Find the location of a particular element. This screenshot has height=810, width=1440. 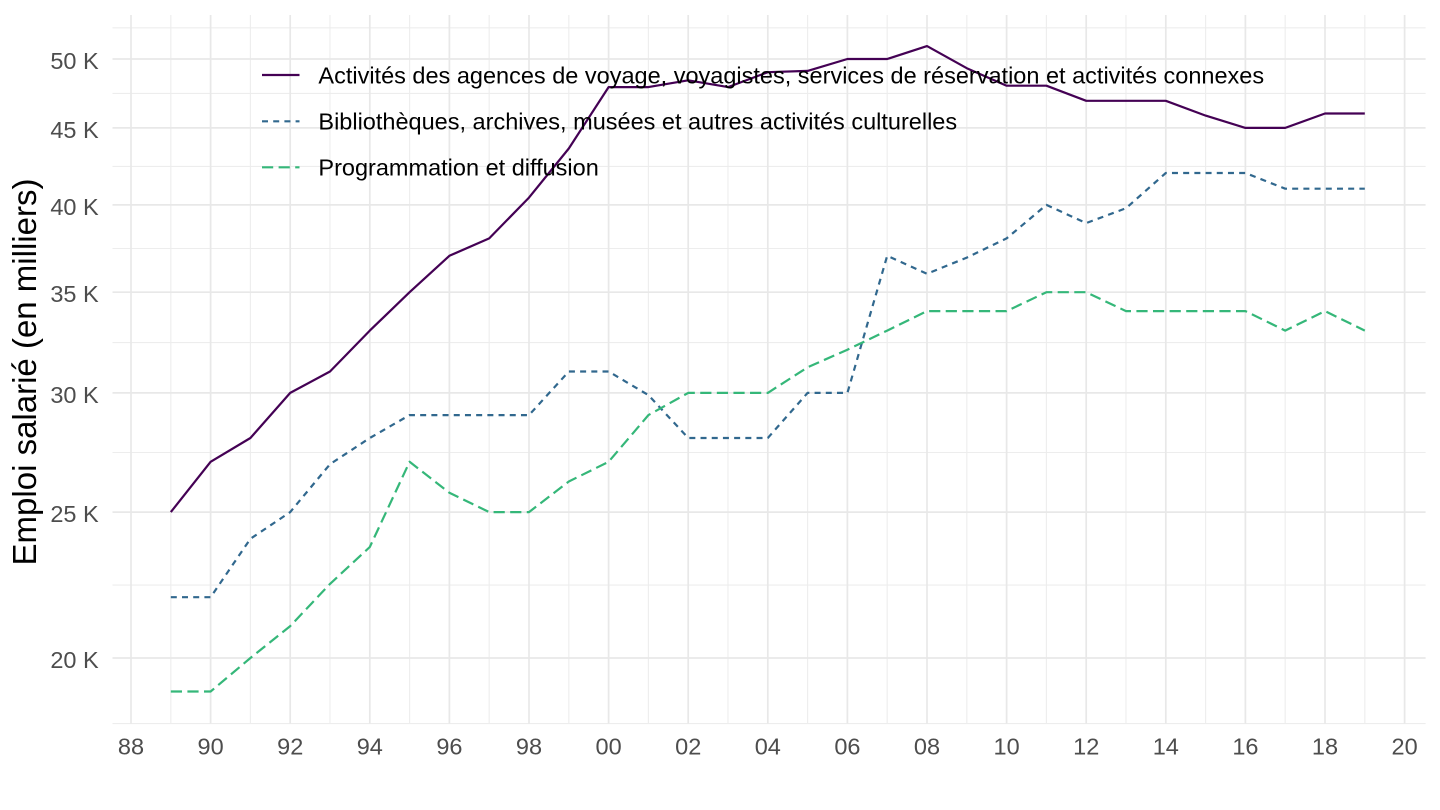

svg-text: 98 is located at coordinates (529, 747).